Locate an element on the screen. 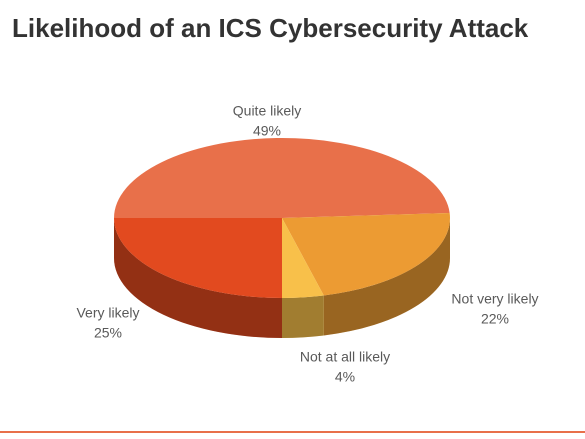 Image resolution: width=585 pixels, height=439 pixels. slice-value-label: 22% is located at coordinates (495, 319).